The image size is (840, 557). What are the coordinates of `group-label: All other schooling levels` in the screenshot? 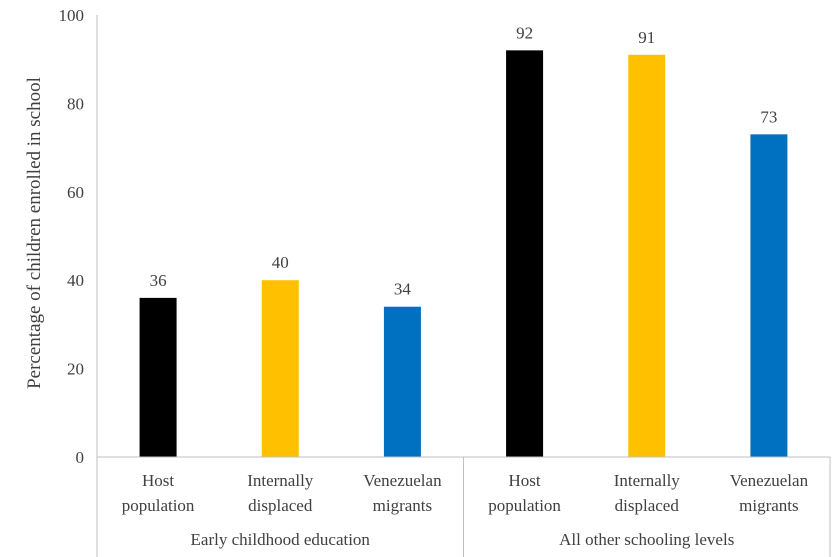 It's located at (646, 539).